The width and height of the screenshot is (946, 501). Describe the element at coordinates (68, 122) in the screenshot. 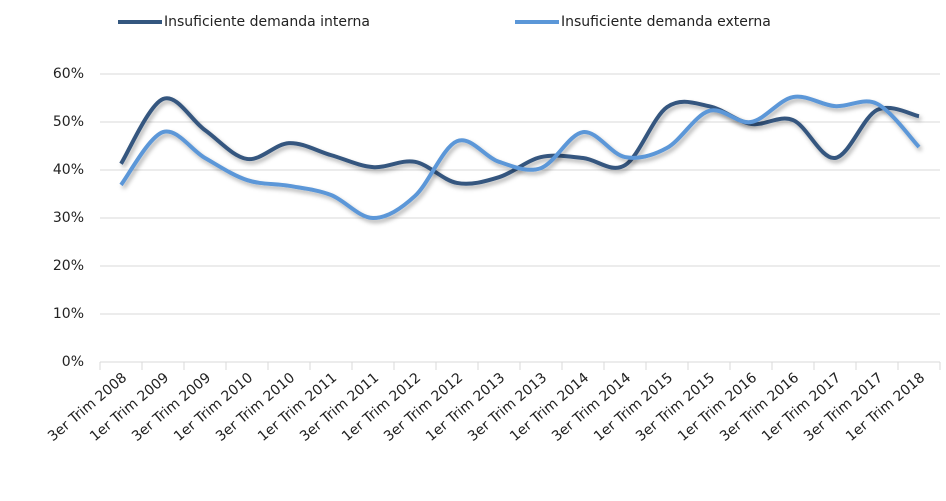

I see `y-tick-label: 50%` at that location.